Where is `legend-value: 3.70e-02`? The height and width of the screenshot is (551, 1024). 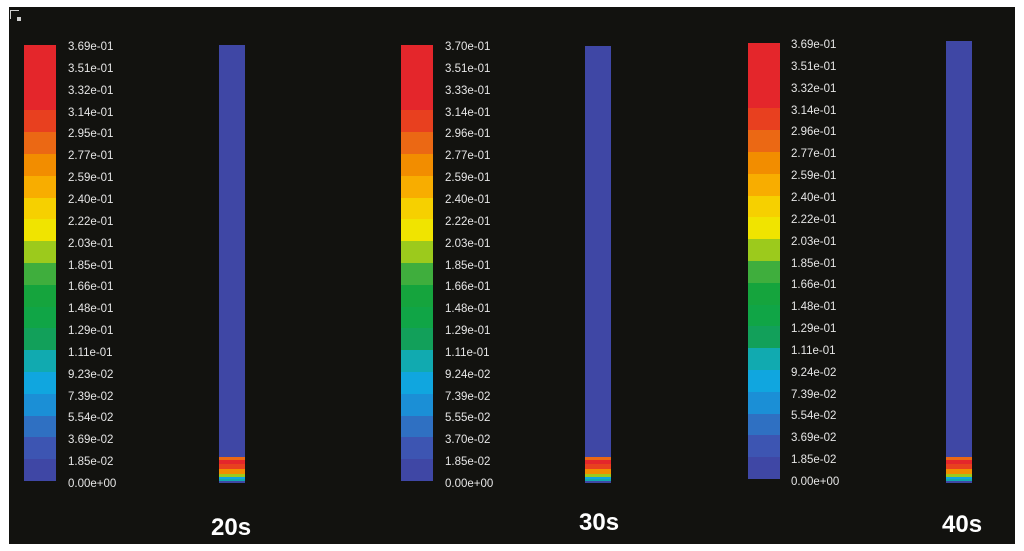 legend-value: 3.70e-02 is located at coordinates (468, 440).